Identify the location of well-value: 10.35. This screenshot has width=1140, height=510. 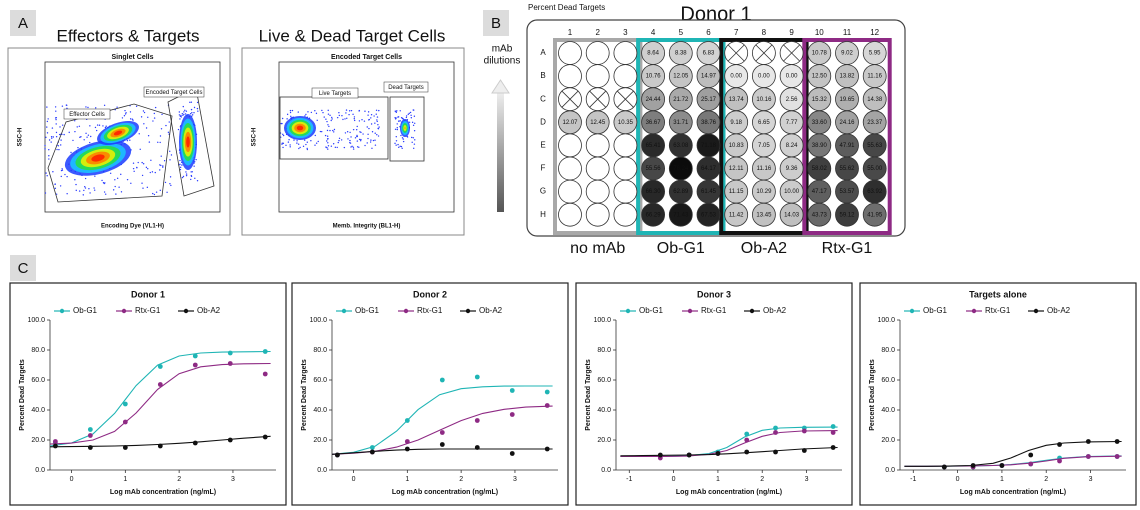
(626, 123).